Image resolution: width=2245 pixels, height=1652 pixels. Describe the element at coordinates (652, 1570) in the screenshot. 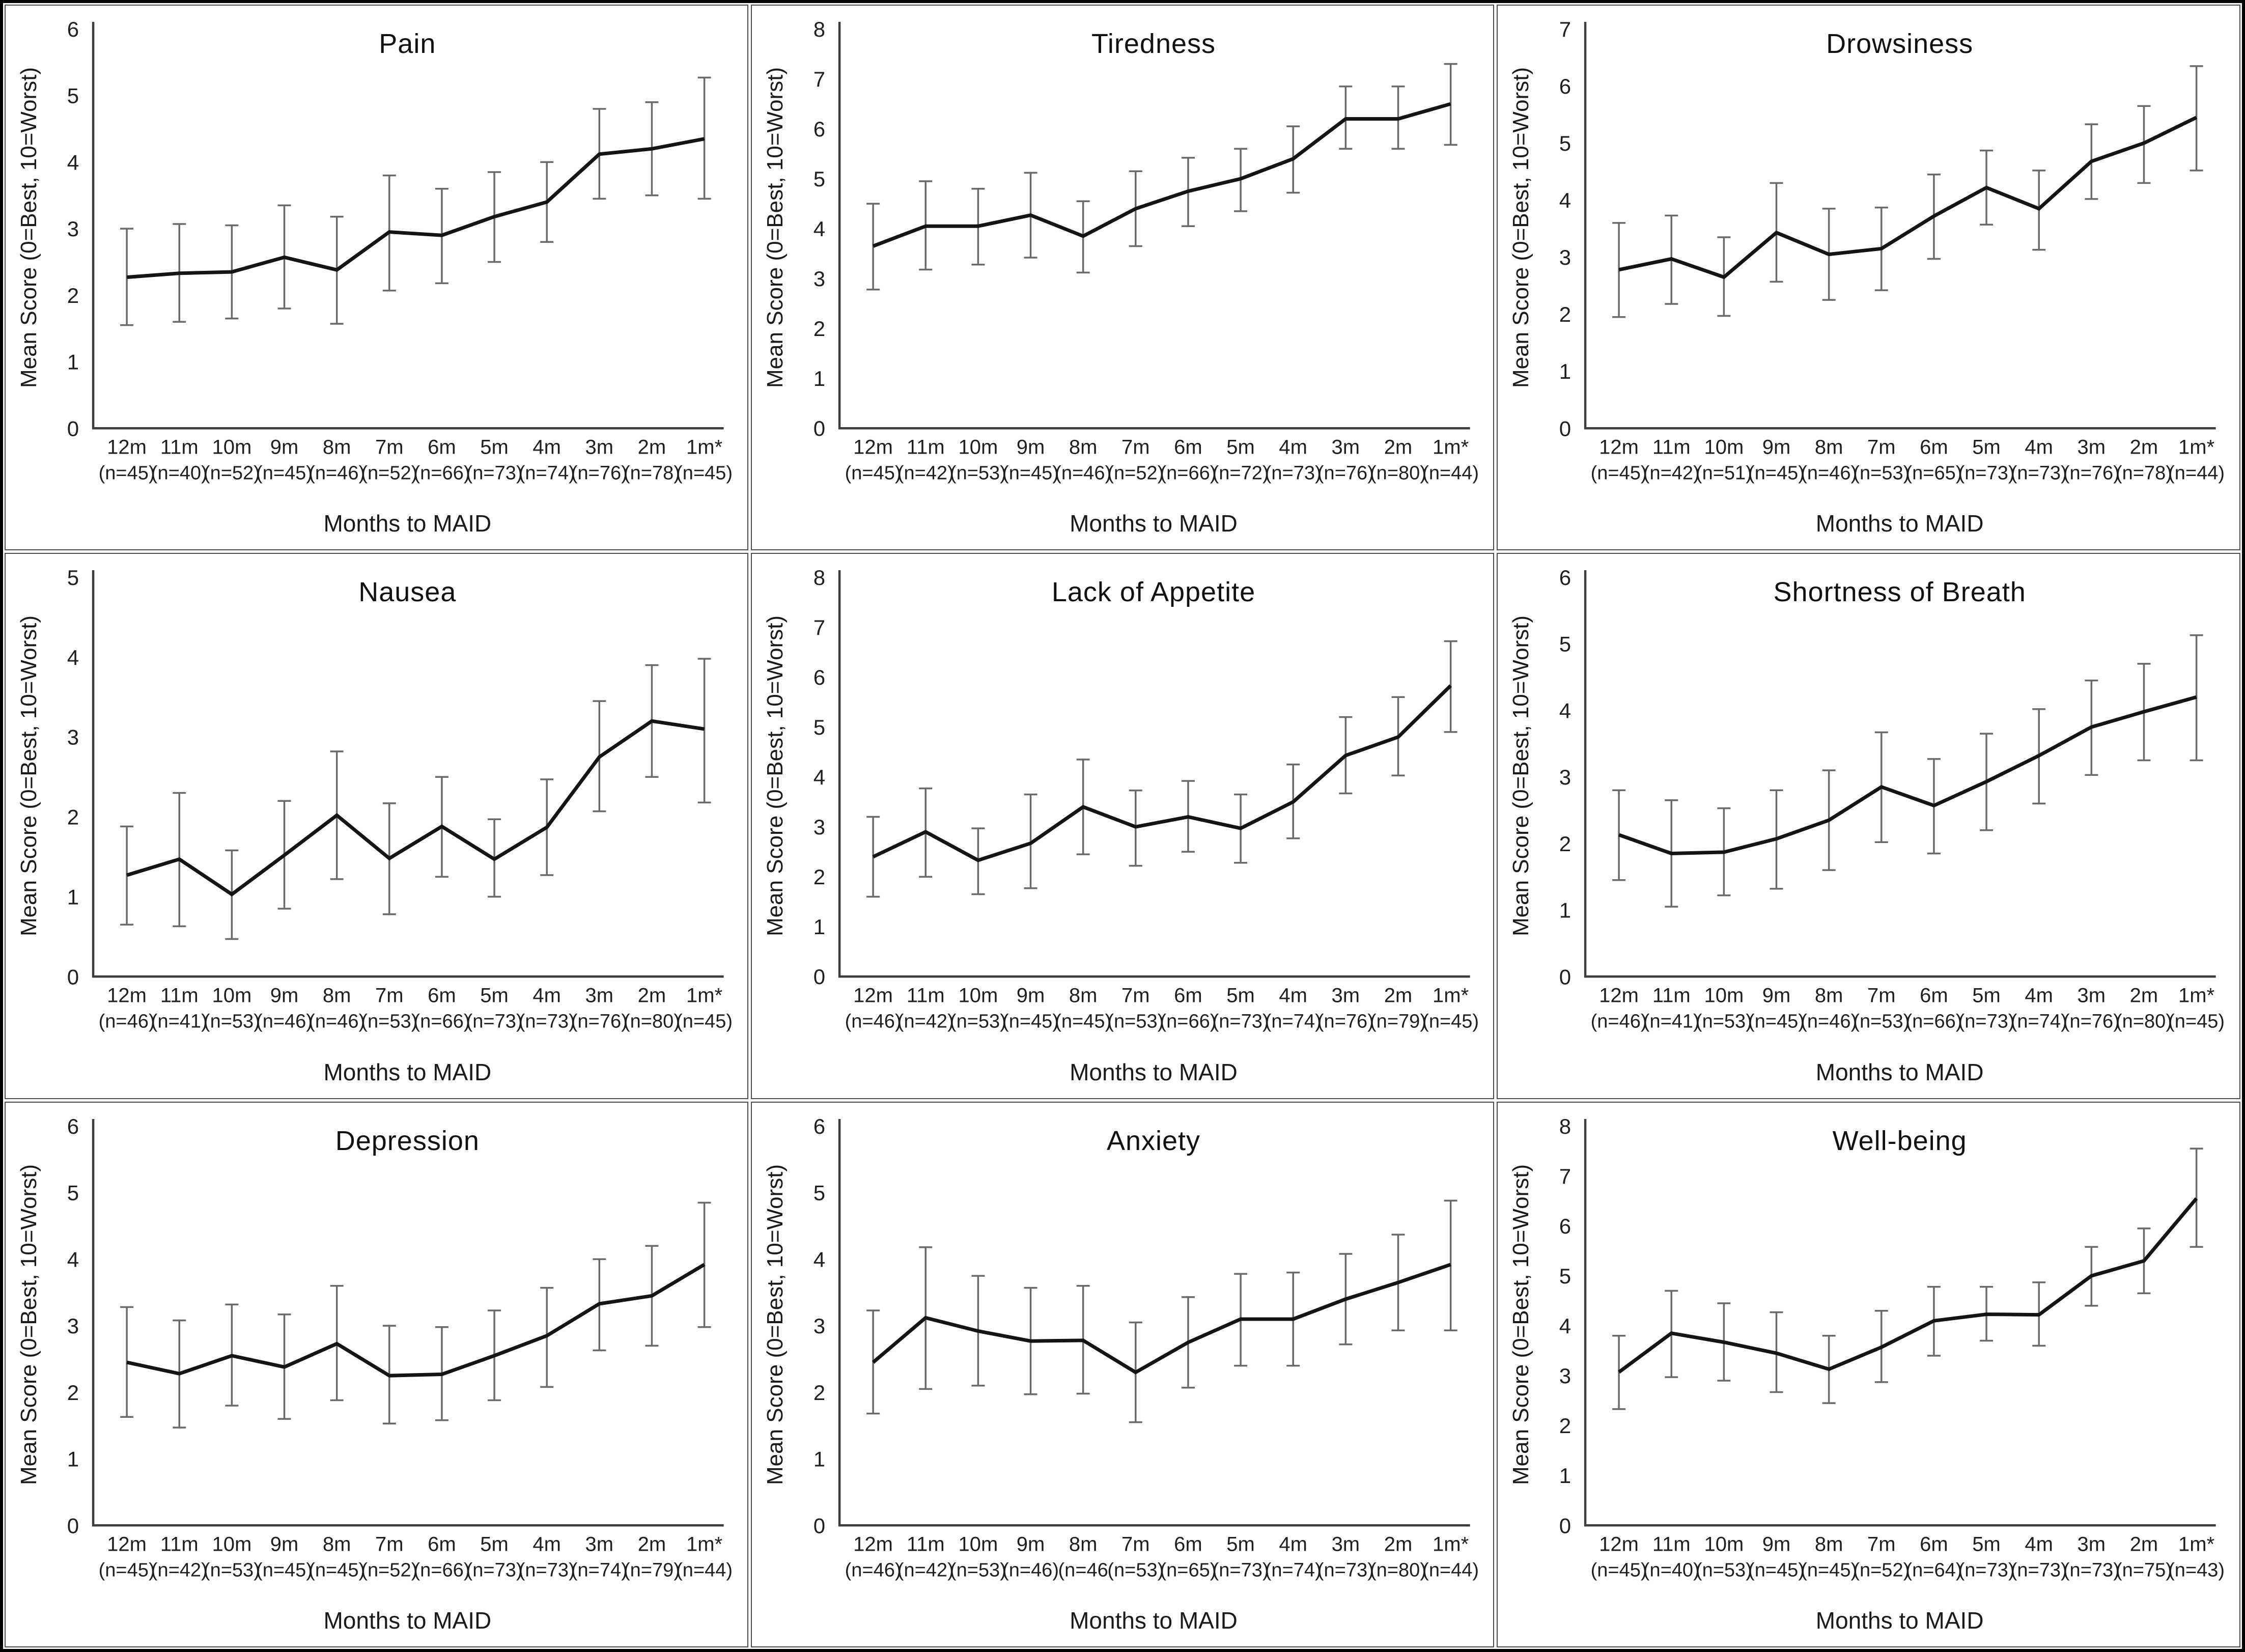

I see `n-count-label: (n=79)` at that location.